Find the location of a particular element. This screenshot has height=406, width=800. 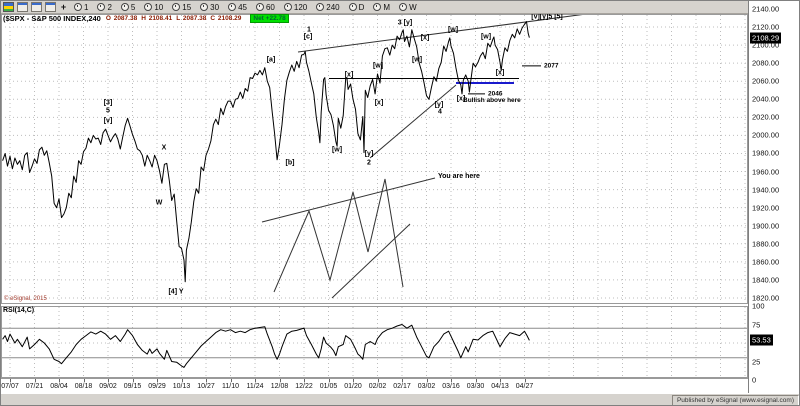

interval-label: 240 is located at coordinates (333, 7).